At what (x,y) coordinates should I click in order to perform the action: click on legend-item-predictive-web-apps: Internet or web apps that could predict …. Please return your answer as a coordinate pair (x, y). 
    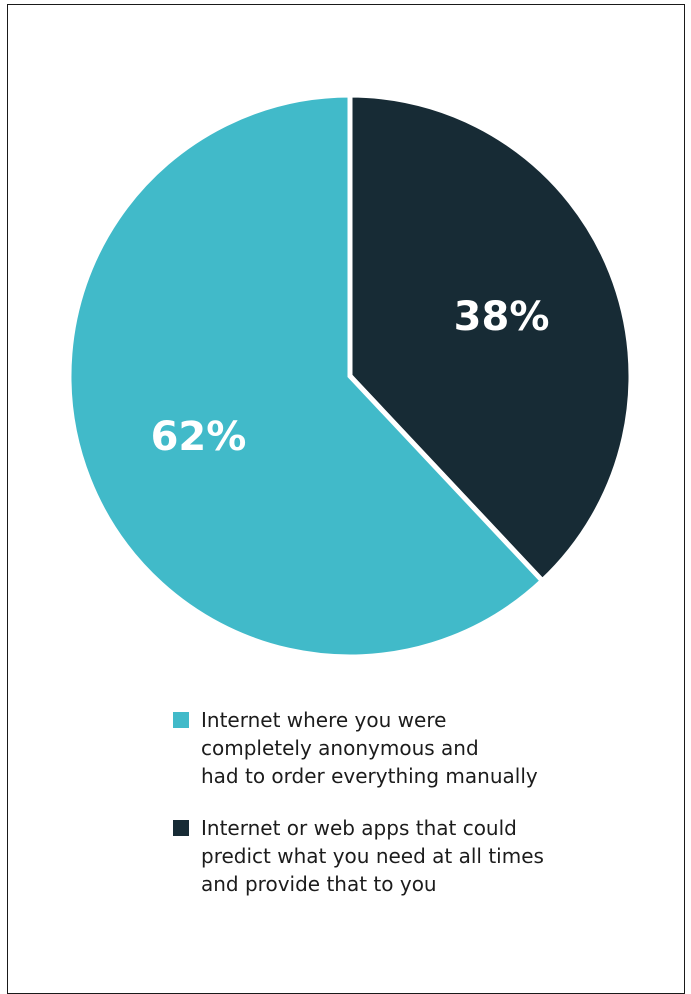
    Looking at the image, I should click on (383, 856).